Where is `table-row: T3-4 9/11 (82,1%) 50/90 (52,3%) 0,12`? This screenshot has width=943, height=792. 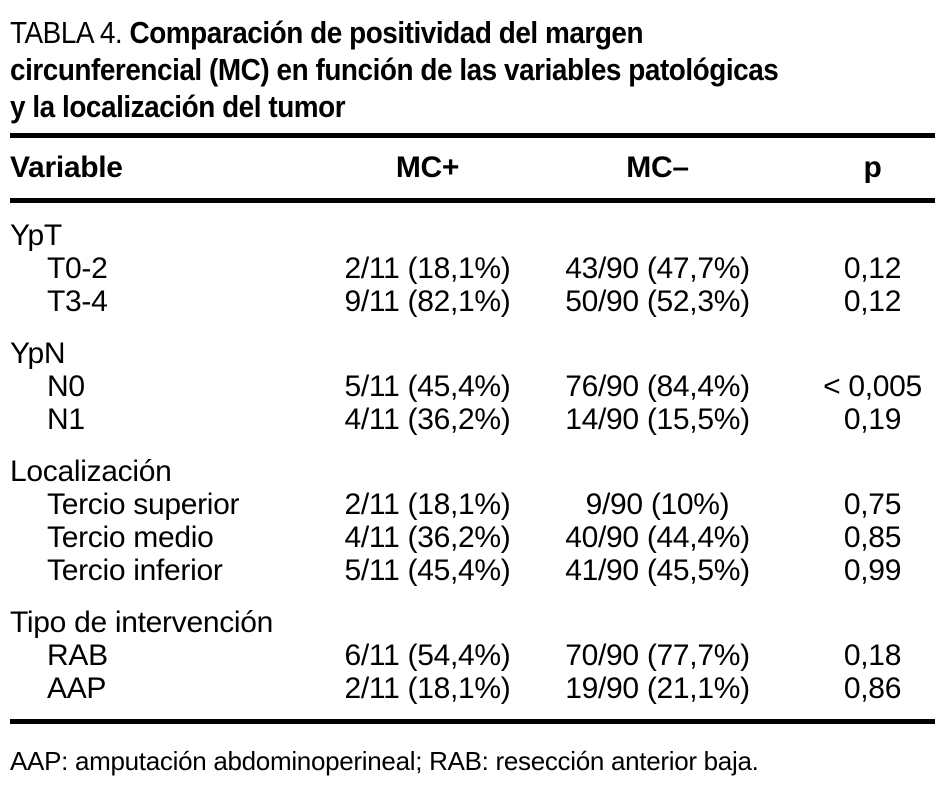 table-row: T3-4 9/11 (82,1%) 50/90 (52,3%) 0,12 is located at coordinates (472, 301).